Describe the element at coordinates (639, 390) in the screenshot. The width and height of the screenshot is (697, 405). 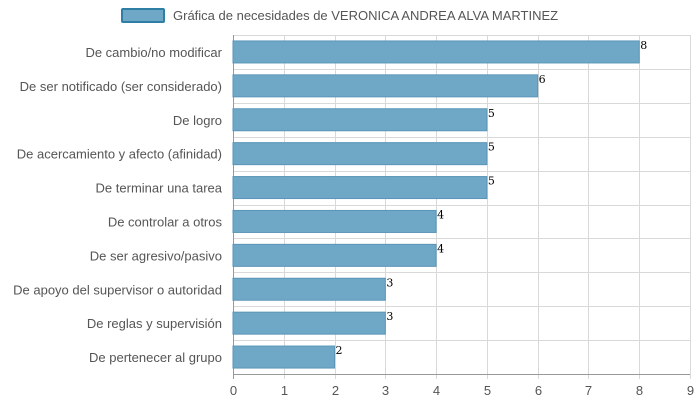
I see `x-tick-label: 8` at that location.